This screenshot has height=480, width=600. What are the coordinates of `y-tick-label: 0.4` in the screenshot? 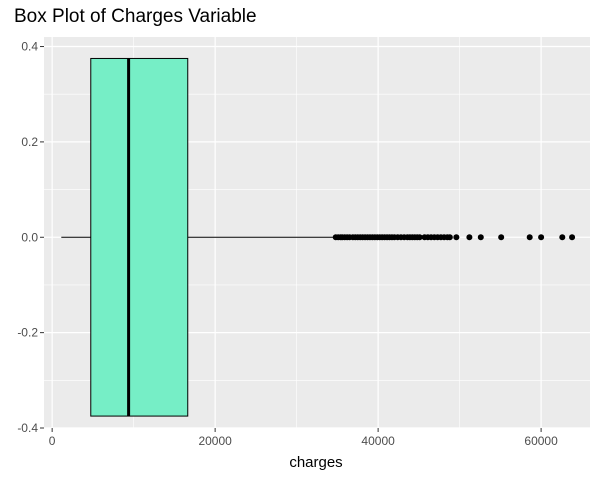 It's located at (29, 47).